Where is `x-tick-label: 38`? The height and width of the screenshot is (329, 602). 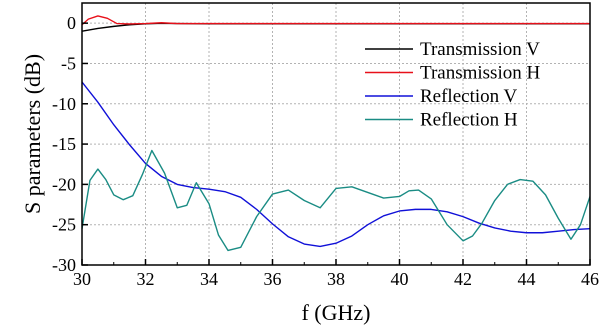
x-tick-label: 38 is located at coordinates (336, 279).